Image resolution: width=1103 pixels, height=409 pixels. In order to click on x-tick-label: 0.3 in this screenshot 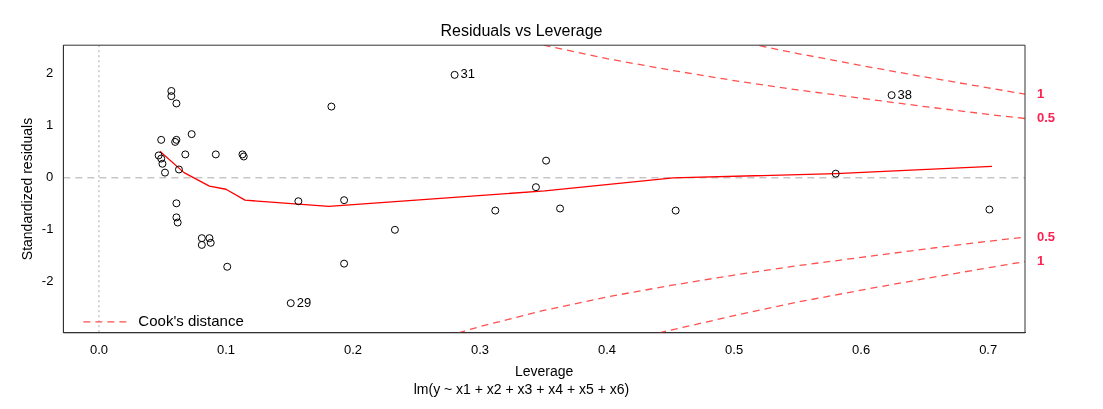, I will do `click(480, 350)`.